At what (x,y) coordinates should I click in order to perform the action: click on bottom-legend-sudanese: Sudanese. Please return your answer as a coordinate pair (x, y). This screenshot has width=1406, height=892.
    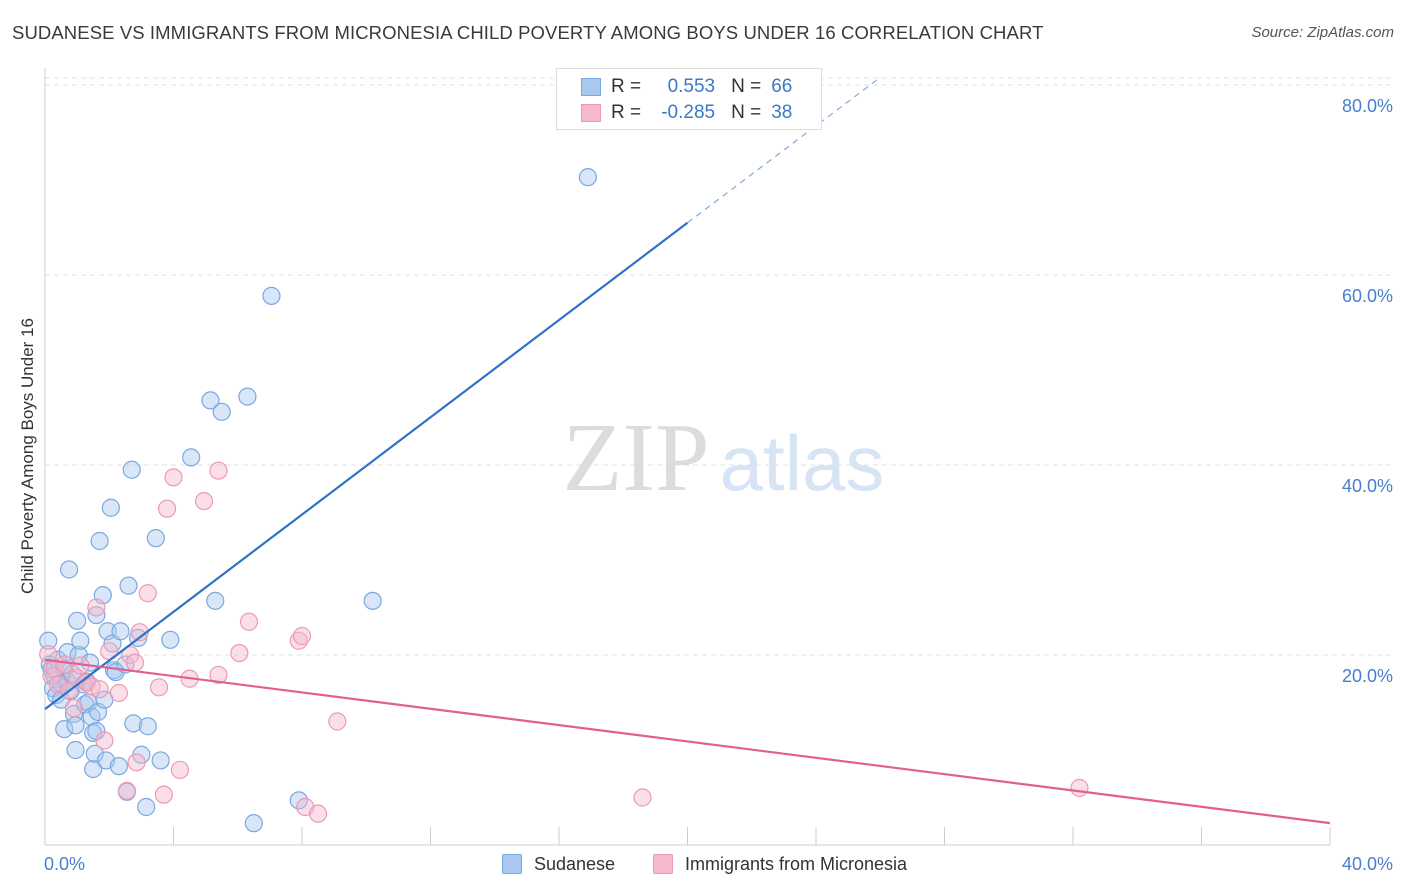
    Looking at the image, I should click on (558, 864).